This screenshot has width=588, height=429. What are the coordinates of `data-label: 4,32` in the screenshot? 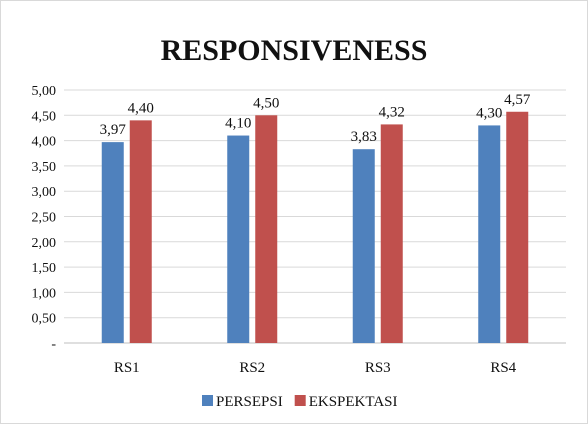 It's located at (392, 112).